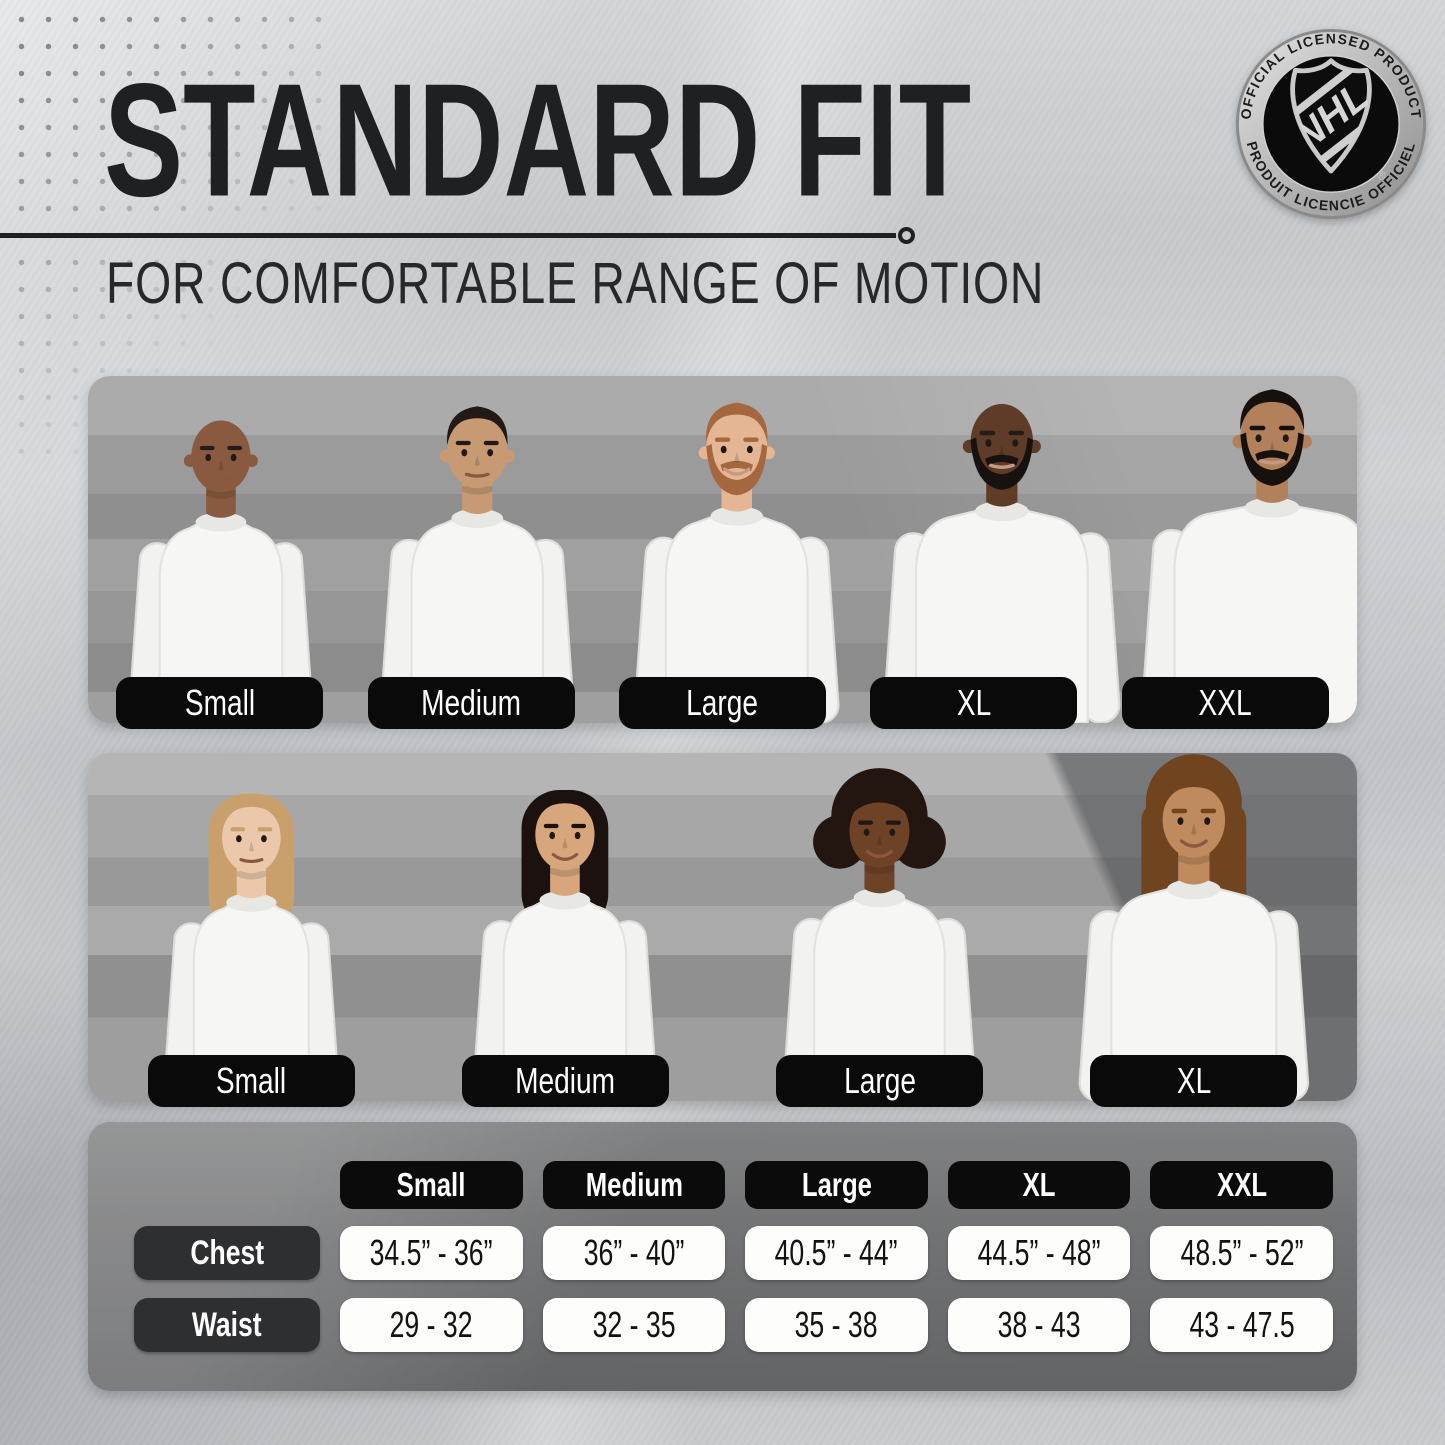 The image size is (1445, 1445). I want to click on table-row-label-chest: Chest, so click(227, 1253).